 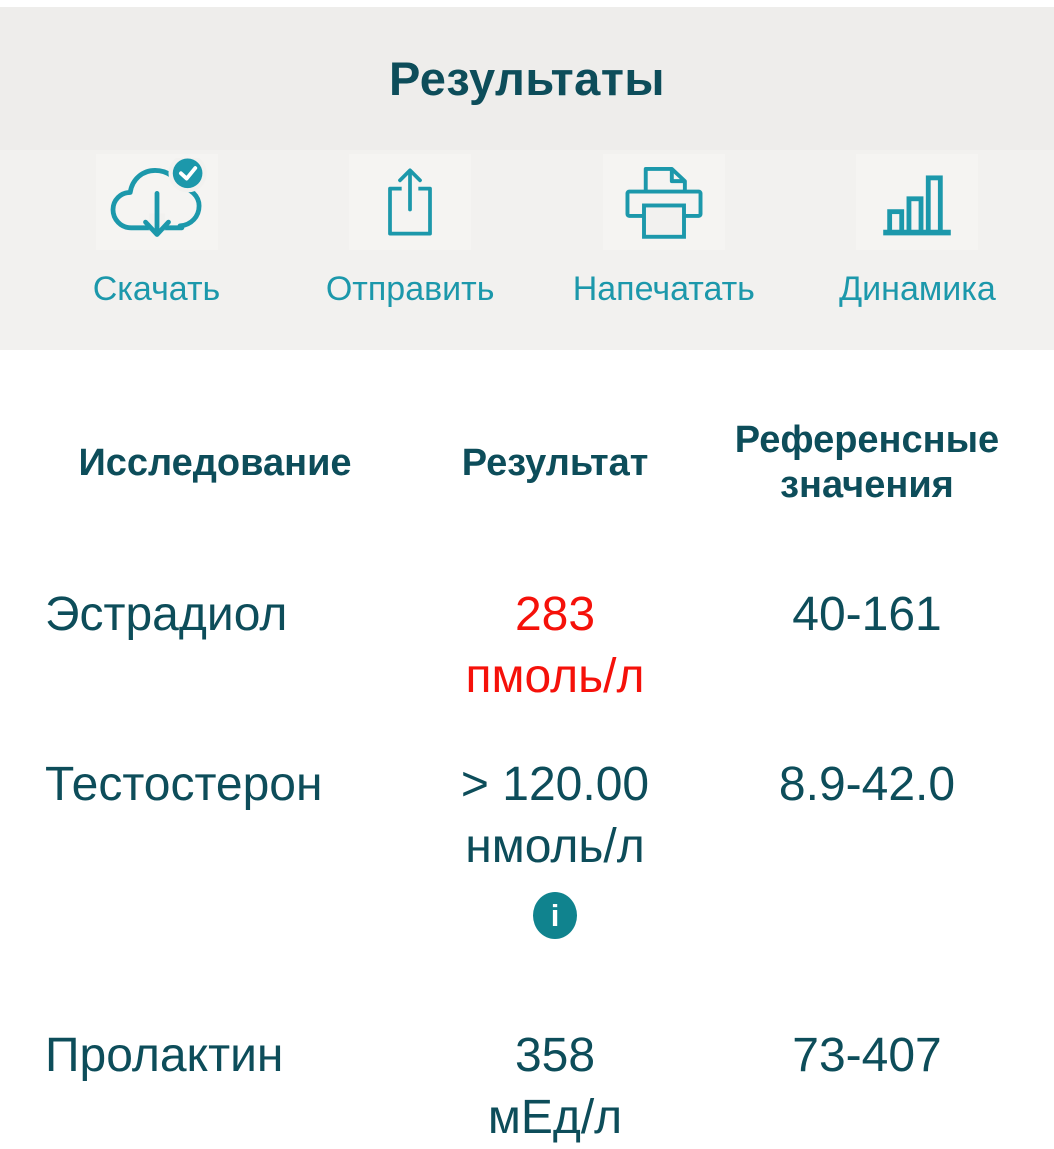 I want to click on result-unit: нмоль/л, so click(x=555, y=846).